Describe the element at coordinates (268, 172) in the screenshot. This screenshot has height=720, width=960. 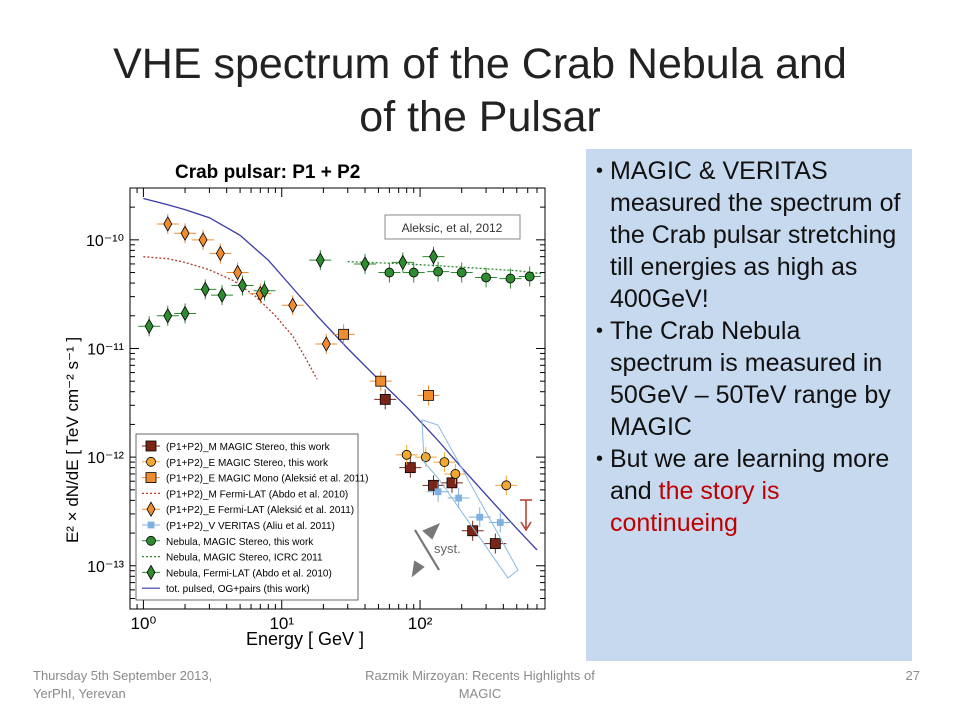
I see `chart-title: Crab pulsar: P1 + P2` at that location.